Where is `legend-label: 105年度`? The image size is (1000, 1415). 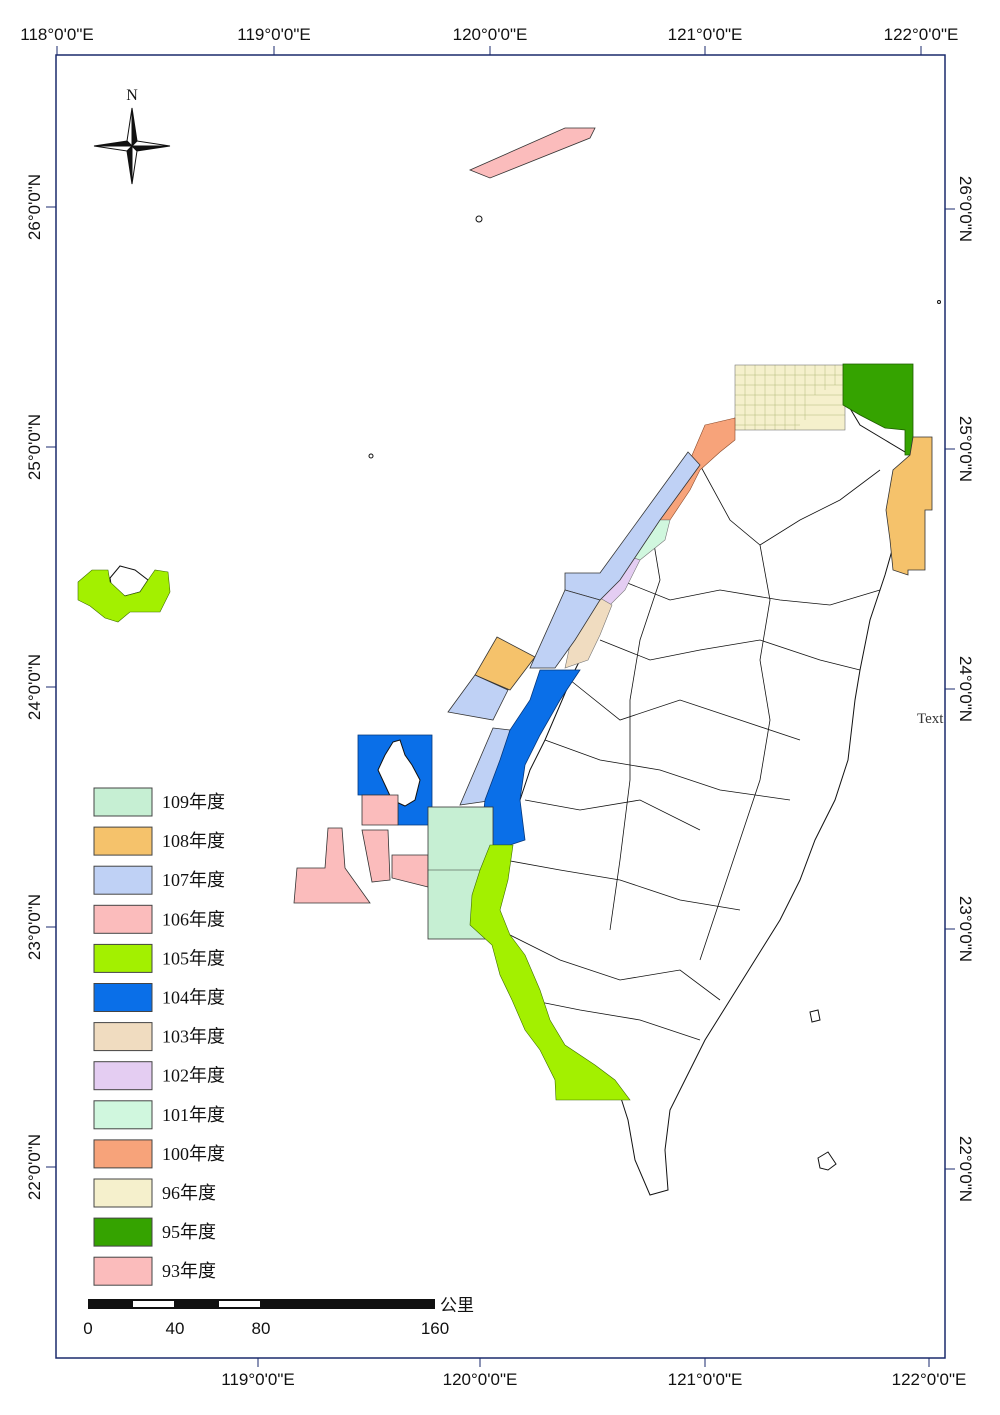
legend-label: 105年度 is located at coordinates (193, 958).